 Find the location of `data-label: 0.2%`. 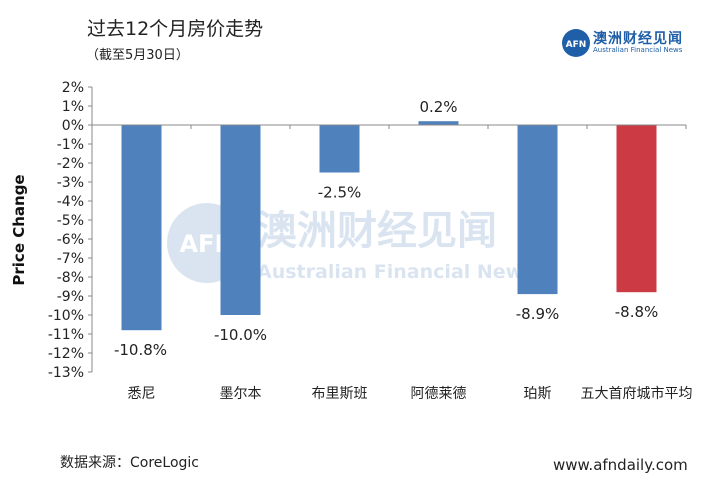

data-label: 0.2% is located at coordinates (438, 107).